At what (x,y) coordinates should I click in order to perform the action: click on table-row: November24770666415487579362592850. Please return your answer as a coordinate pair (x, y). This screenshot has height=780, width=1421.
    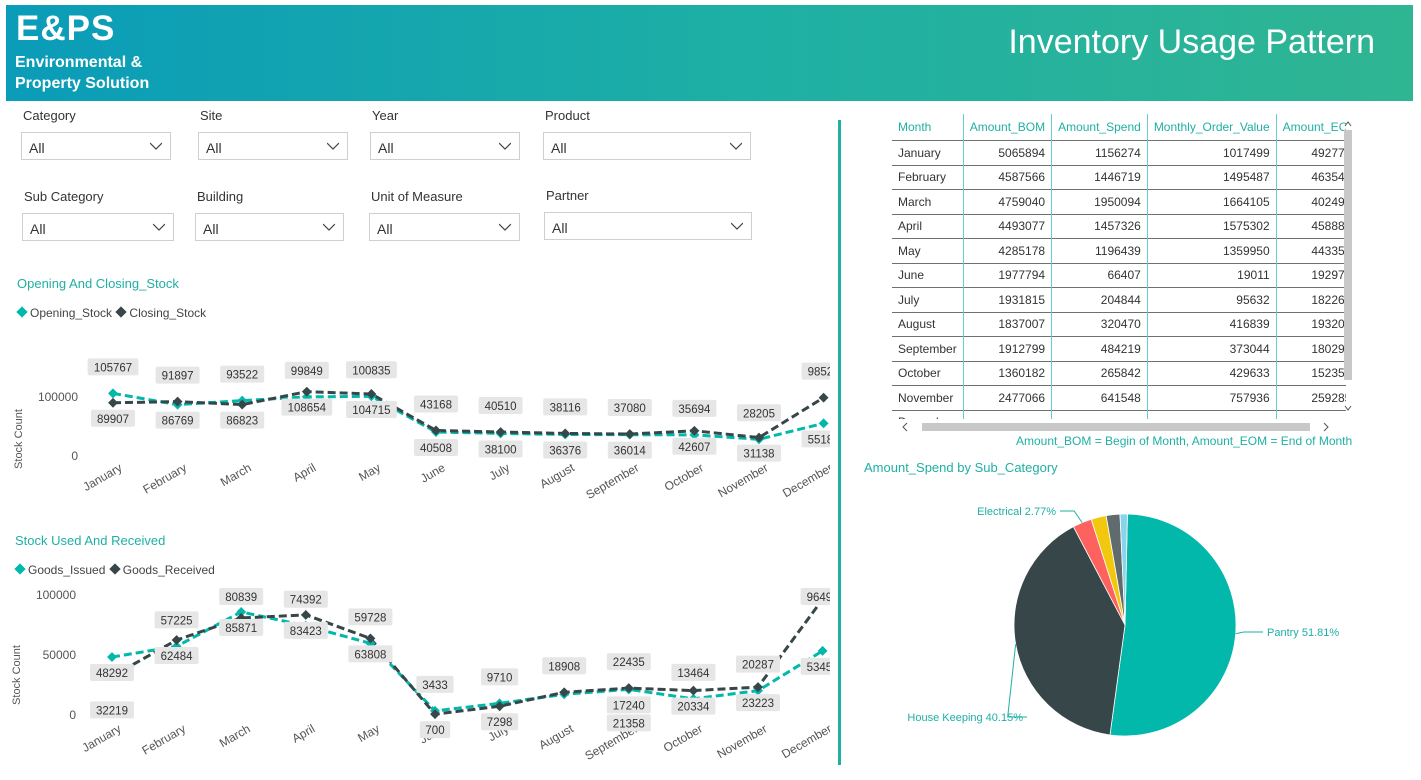
    Looking at the image, I should click on (1119, 397).